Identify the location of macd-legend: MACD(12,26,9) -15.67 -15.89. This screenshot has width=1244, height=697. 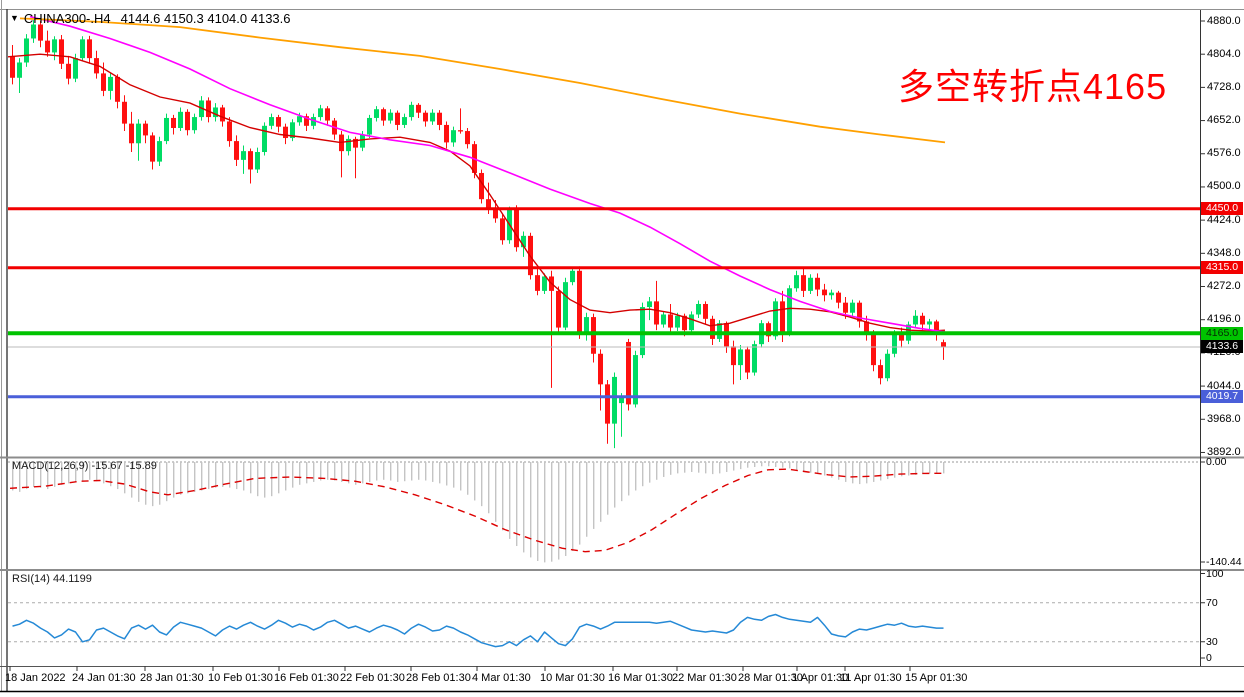
(84, 466).